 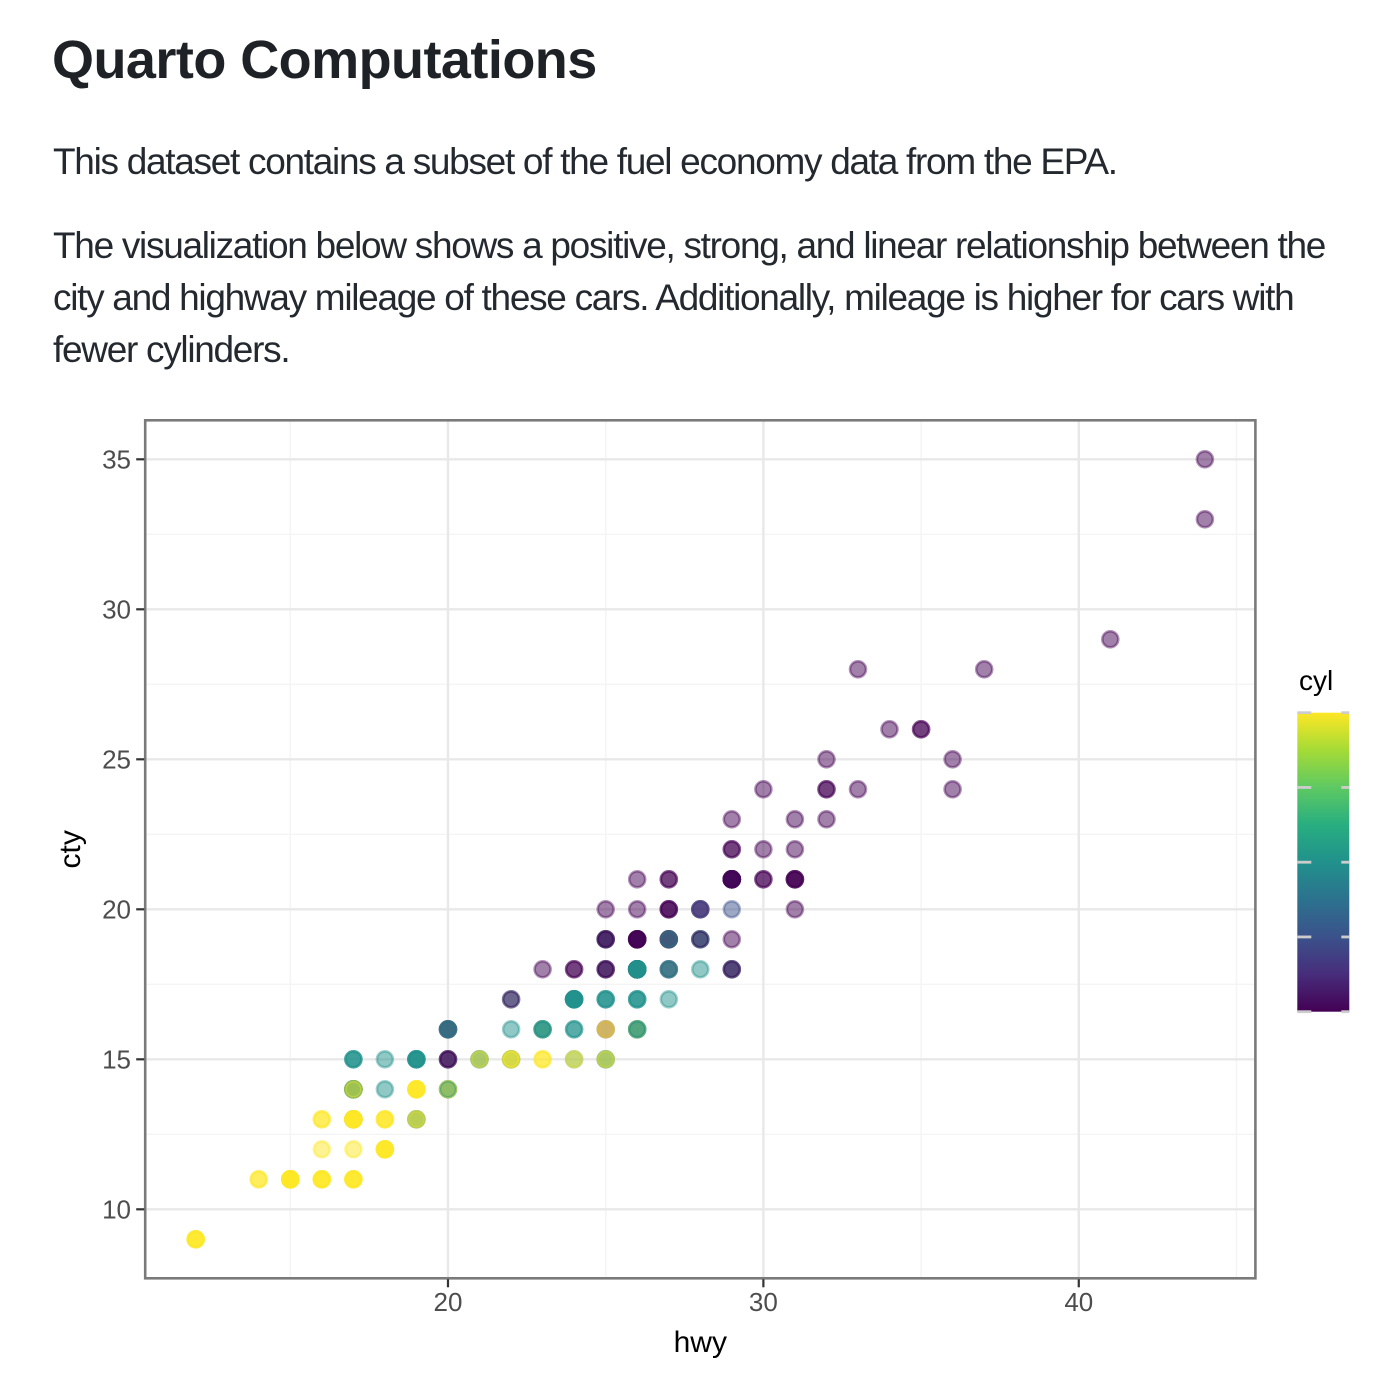 I want to click on svg-text: 35, so click(x=116, y=459).